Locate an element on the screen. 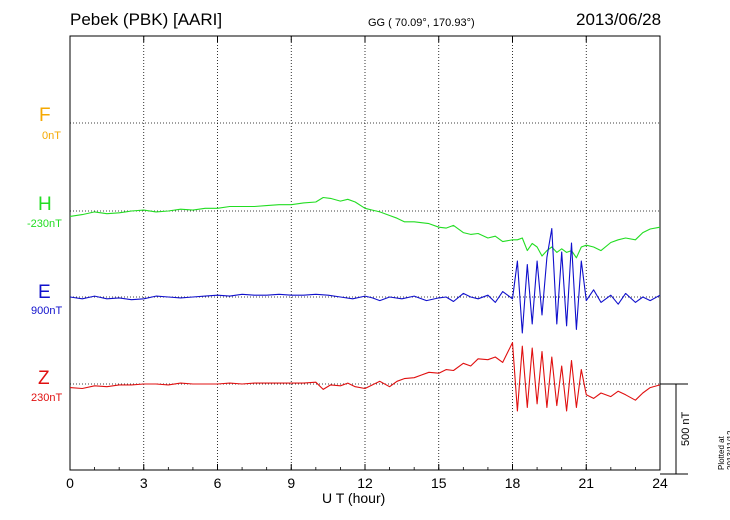 This screenshot has height=520, width=730. component-label-h: H is located at coordinates (45, 204).